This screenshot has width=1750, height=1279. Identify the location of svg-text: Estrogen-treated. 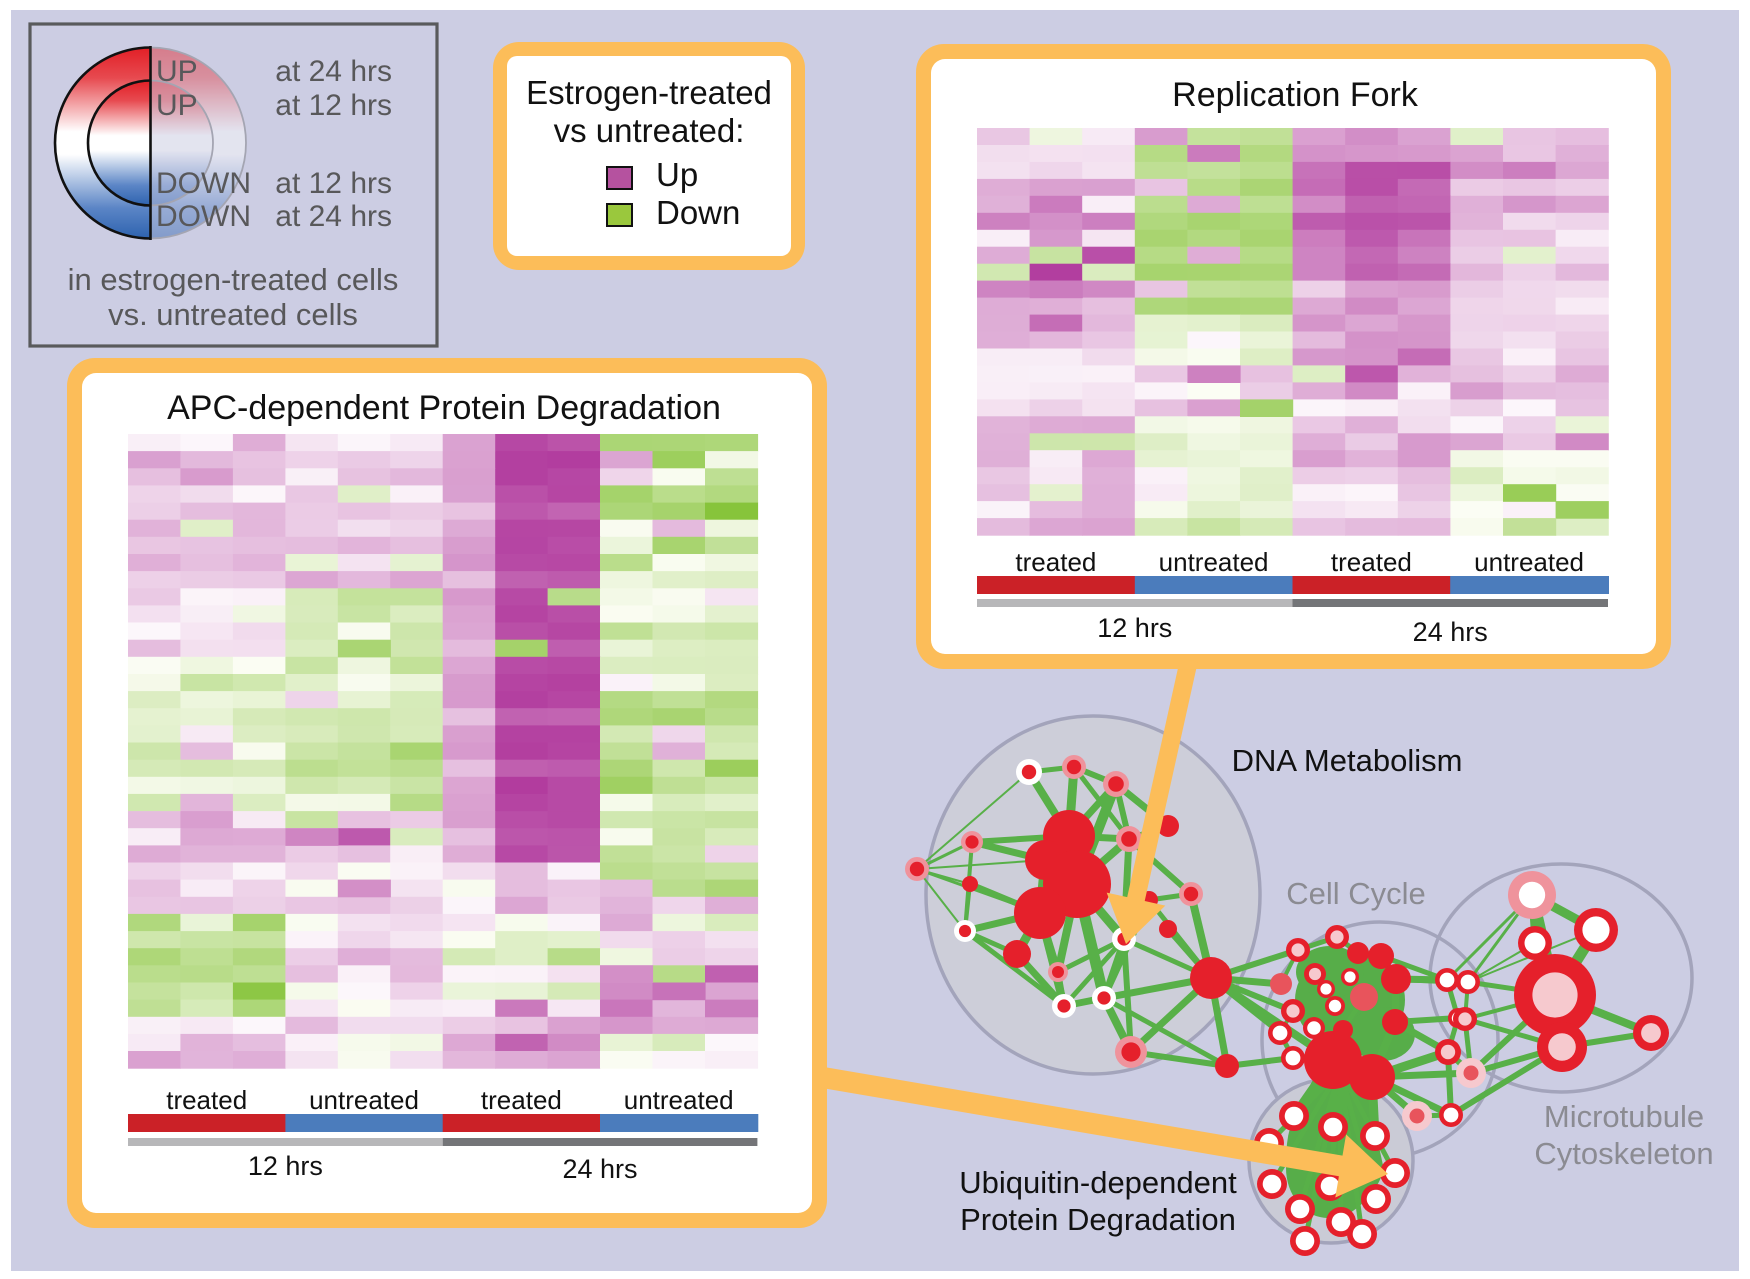
(649, 92).